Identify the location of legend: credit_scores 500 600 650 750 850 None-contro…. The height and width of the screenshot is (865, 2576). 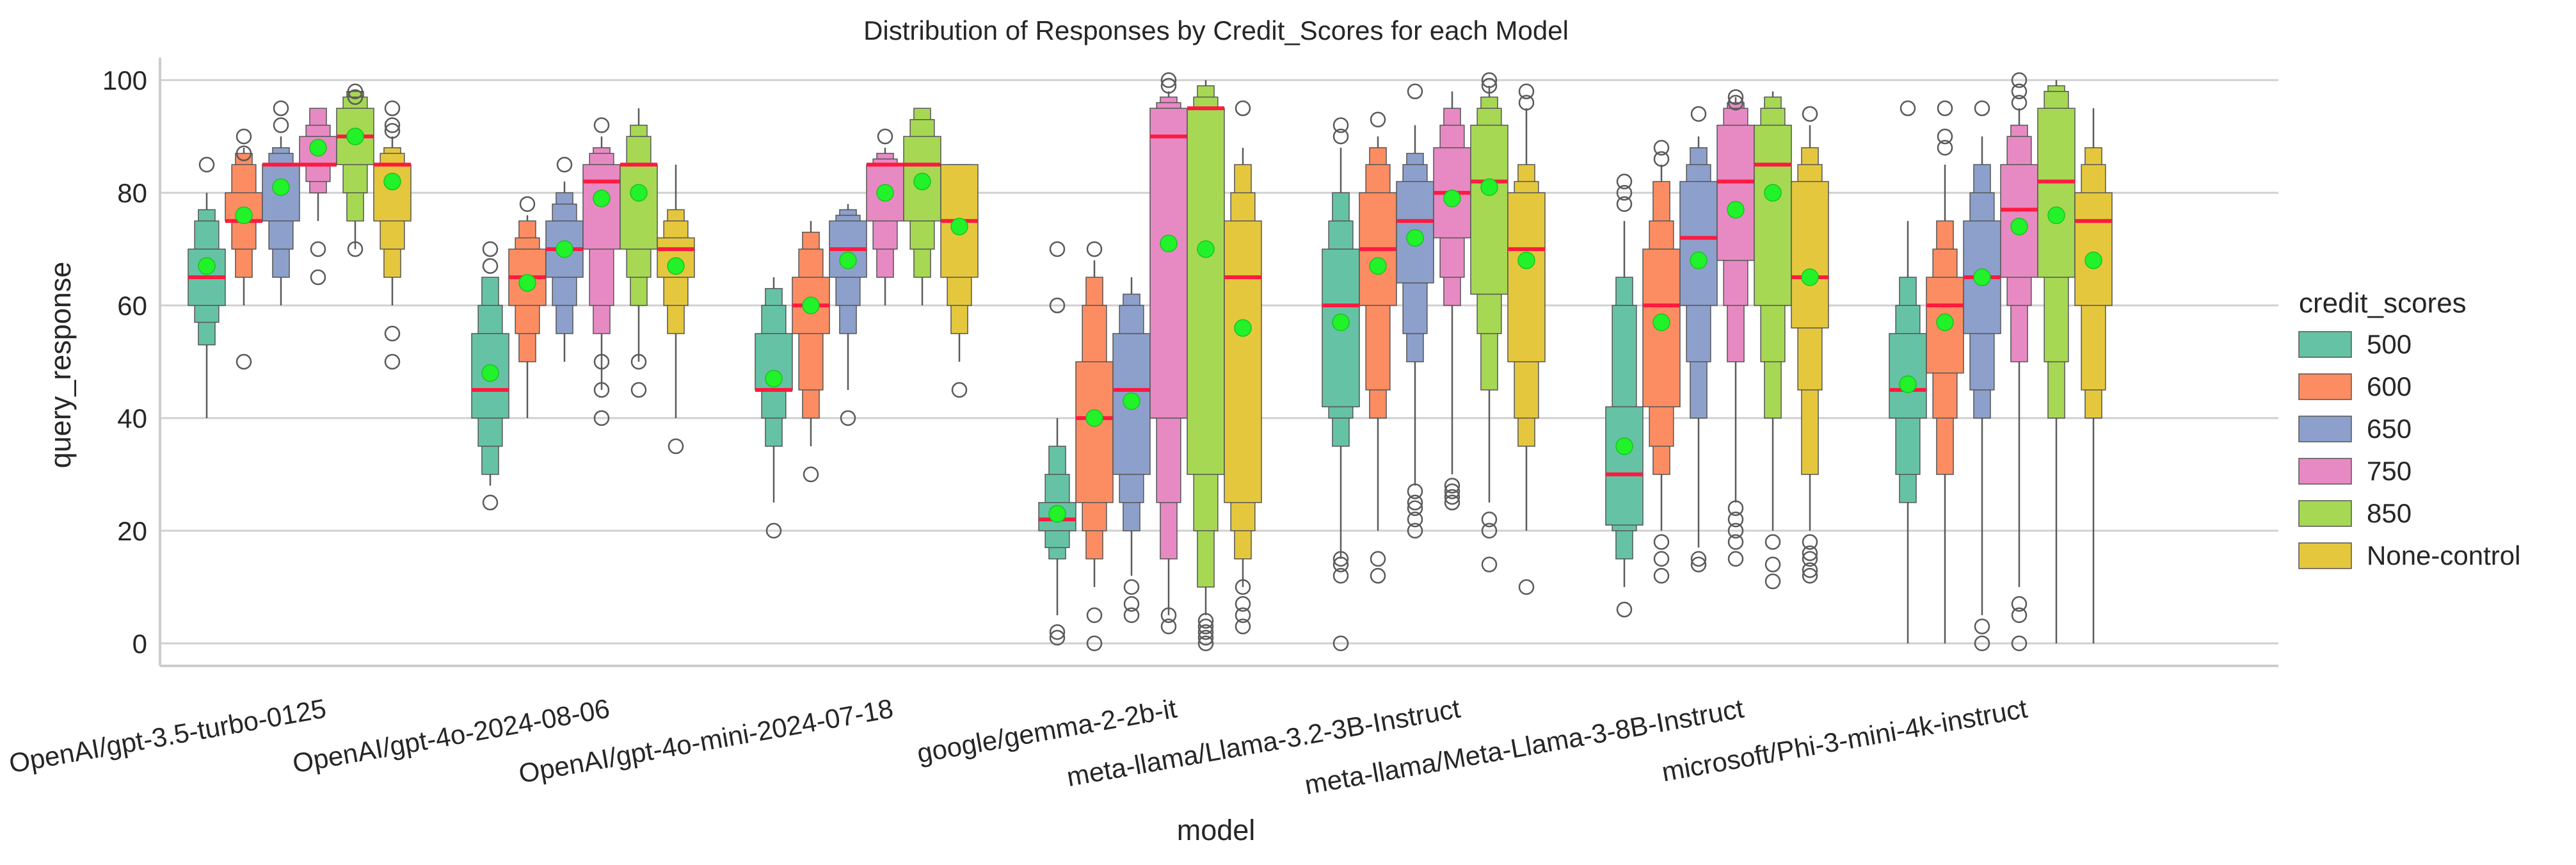
(2409, 429).